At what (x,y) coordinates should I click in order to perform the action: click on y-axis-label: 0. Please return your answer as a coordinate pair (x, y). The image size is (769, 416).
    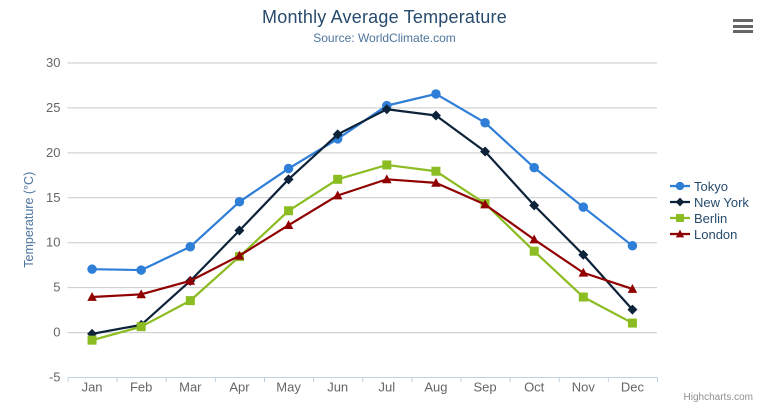
    Looking at the image, I should click on (56, 332).